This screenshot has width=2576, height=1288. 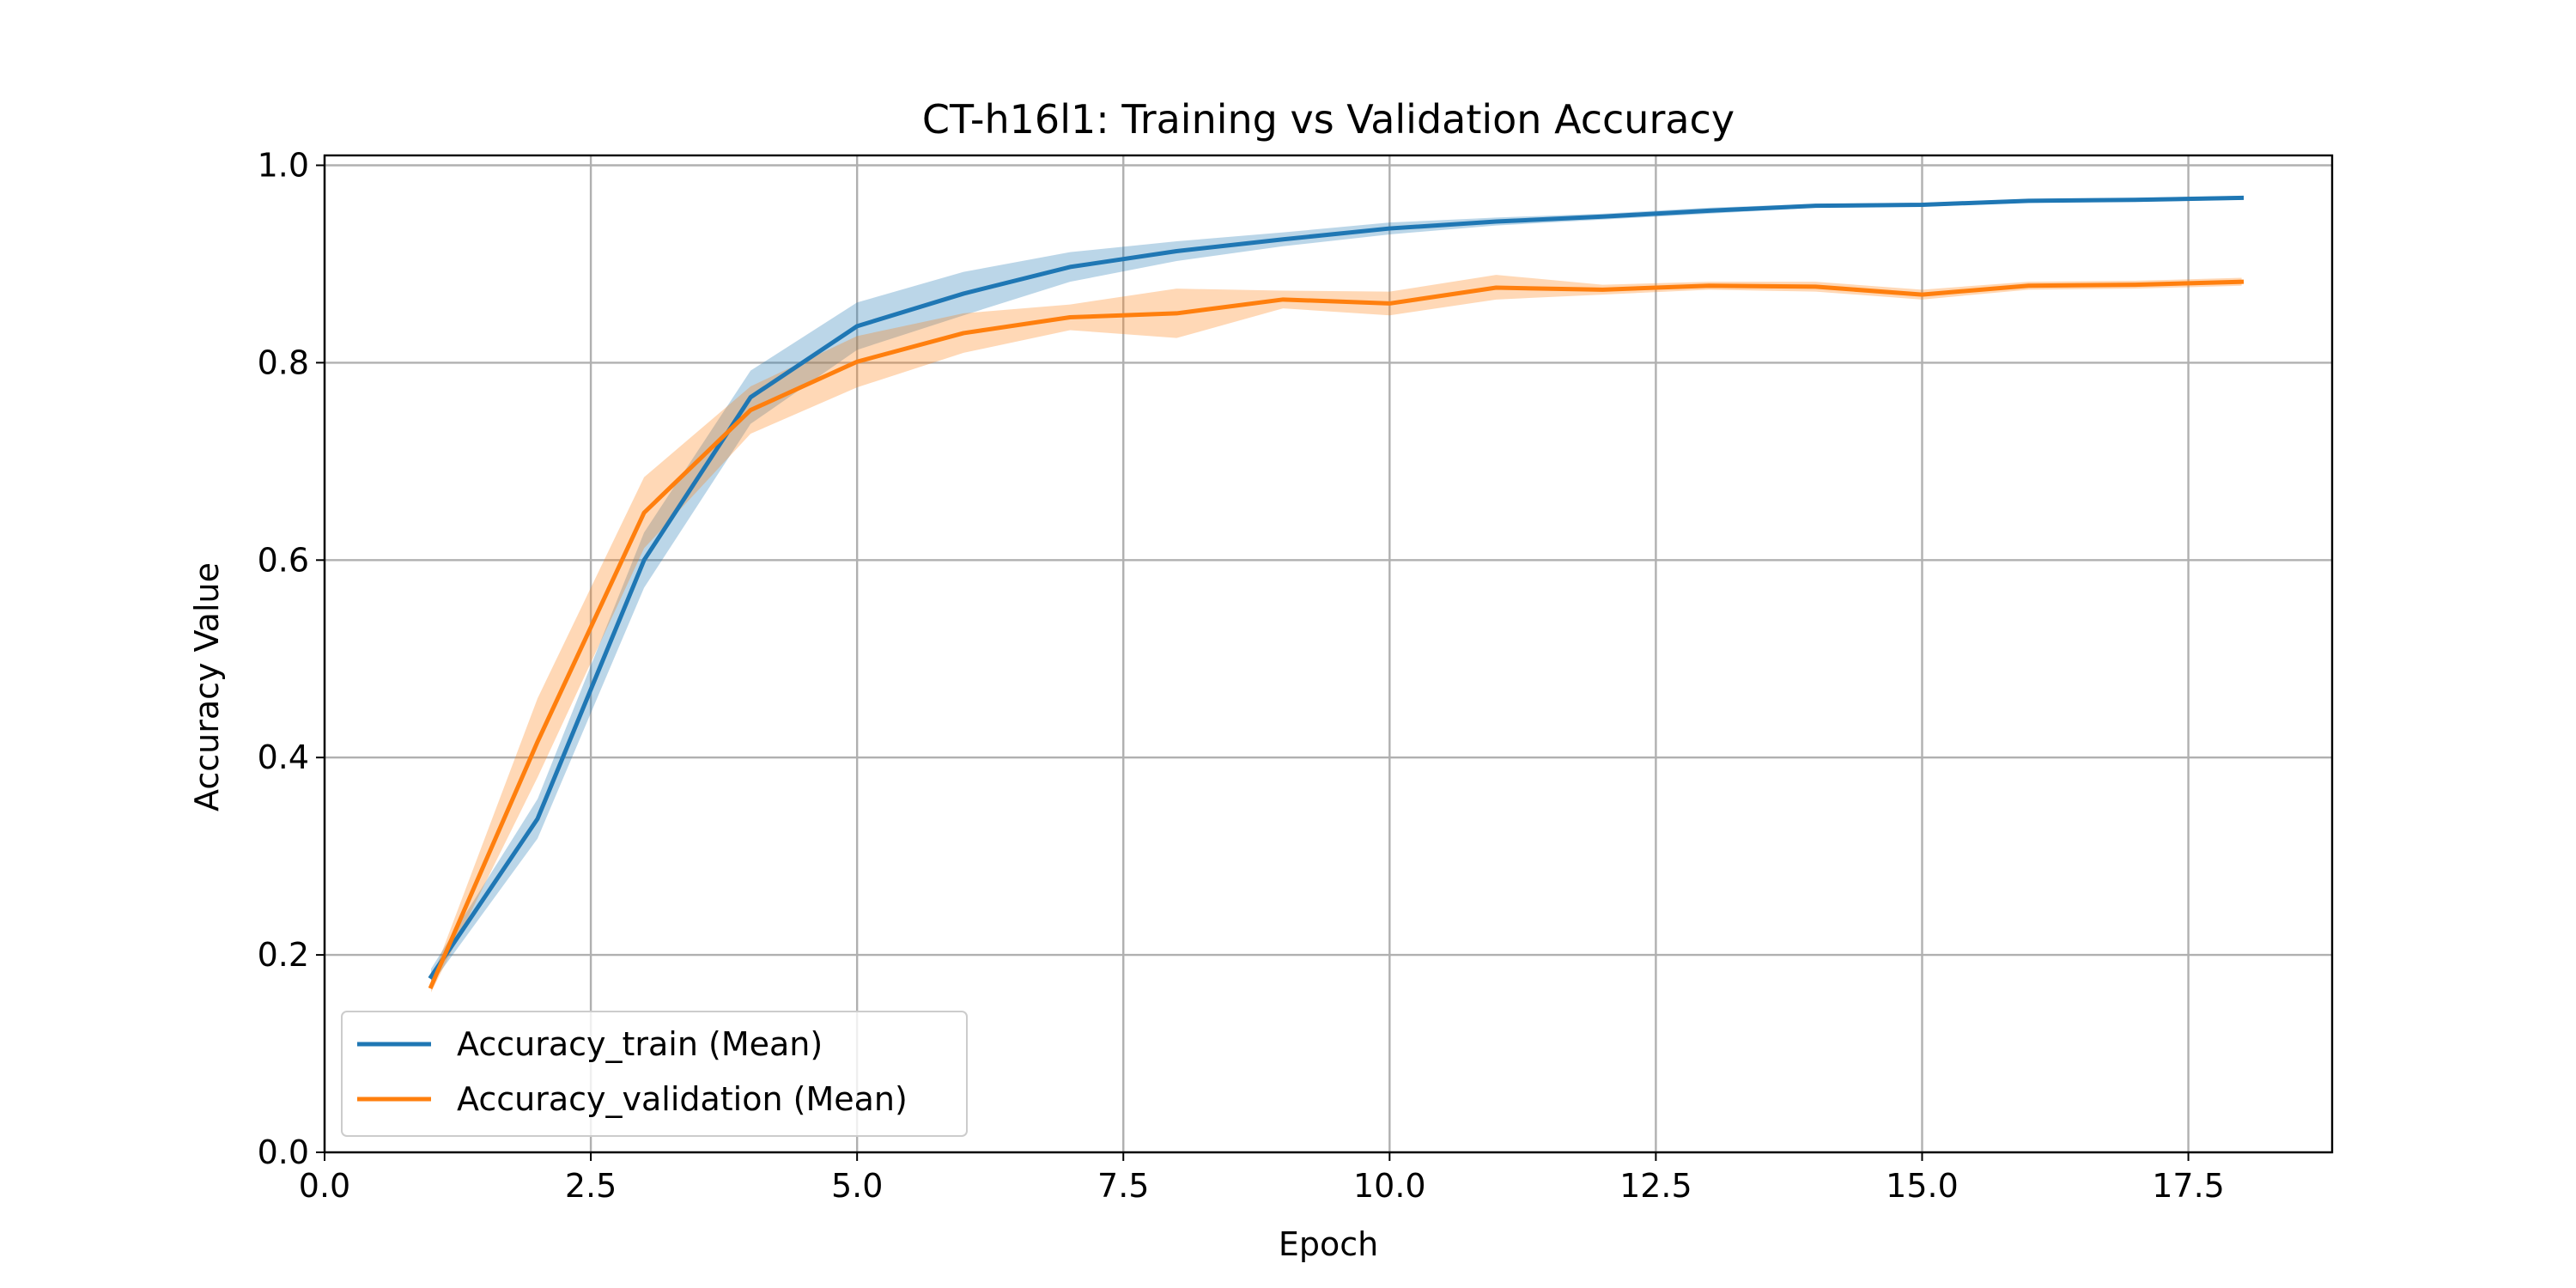 I want to click on x-tick-label: 0.0, so click(x=324, y=1186).